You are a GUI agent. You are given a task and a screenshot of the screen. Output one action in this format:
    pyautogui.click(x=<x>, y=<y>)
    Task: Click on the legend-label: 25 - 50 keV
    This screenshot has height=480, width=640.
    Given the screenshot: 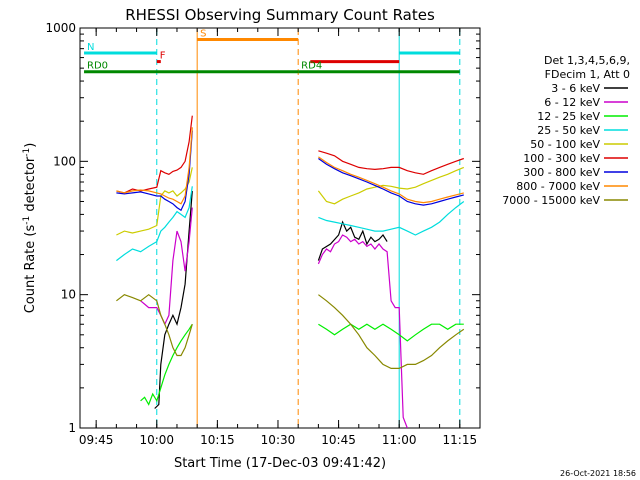 What is the action you would take?
    pyautogui.click(x=568, y=130)
    